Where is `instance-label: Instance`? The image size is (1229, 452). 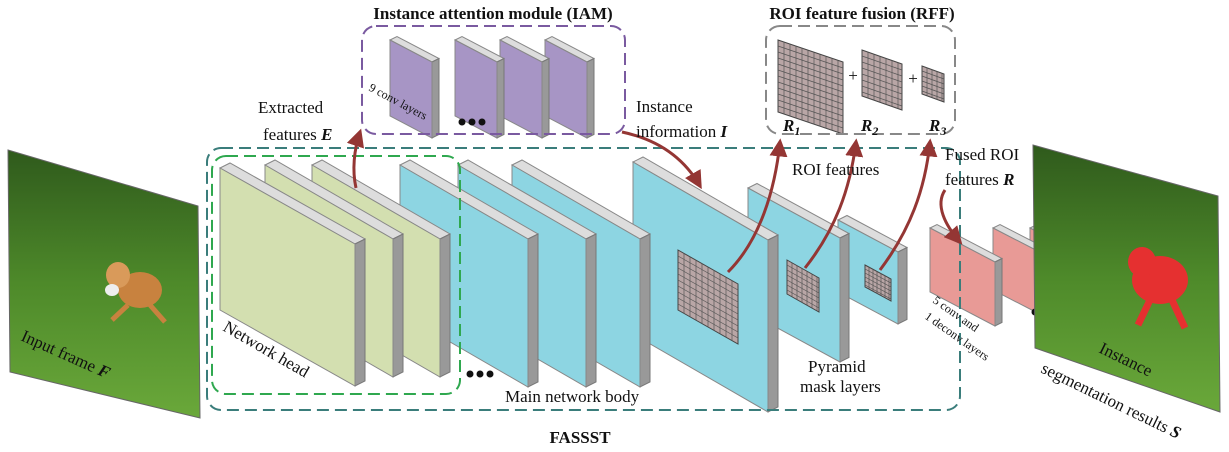
instance-label: Instance is located at coordinates (664, 106).